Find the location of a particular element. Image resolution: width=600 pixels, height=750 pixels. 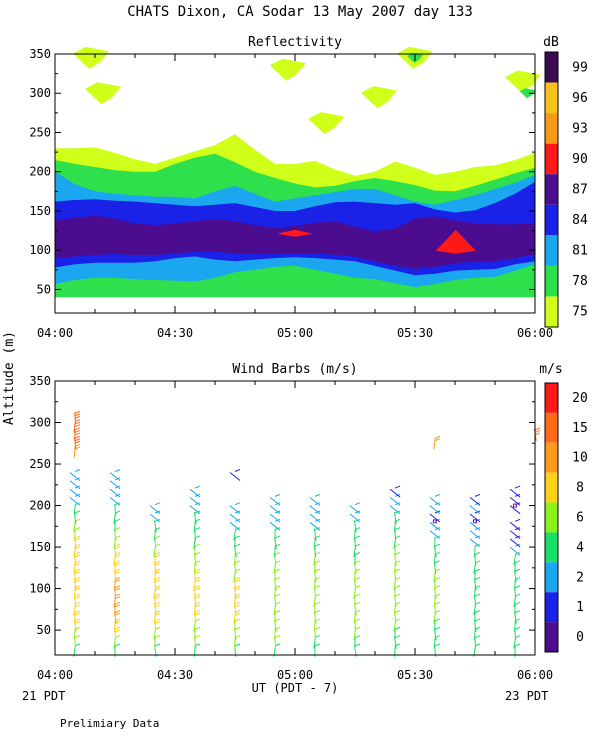

reflectivity-hotspot is located at coordinates (455, 241).